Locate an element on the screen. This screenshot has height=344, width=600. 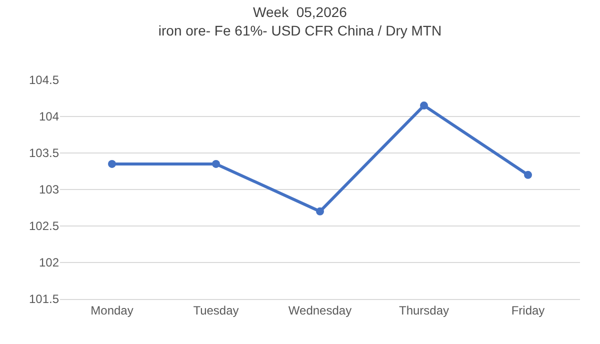
x-tick-label: Tuesday is located at coordinates (216, 310).